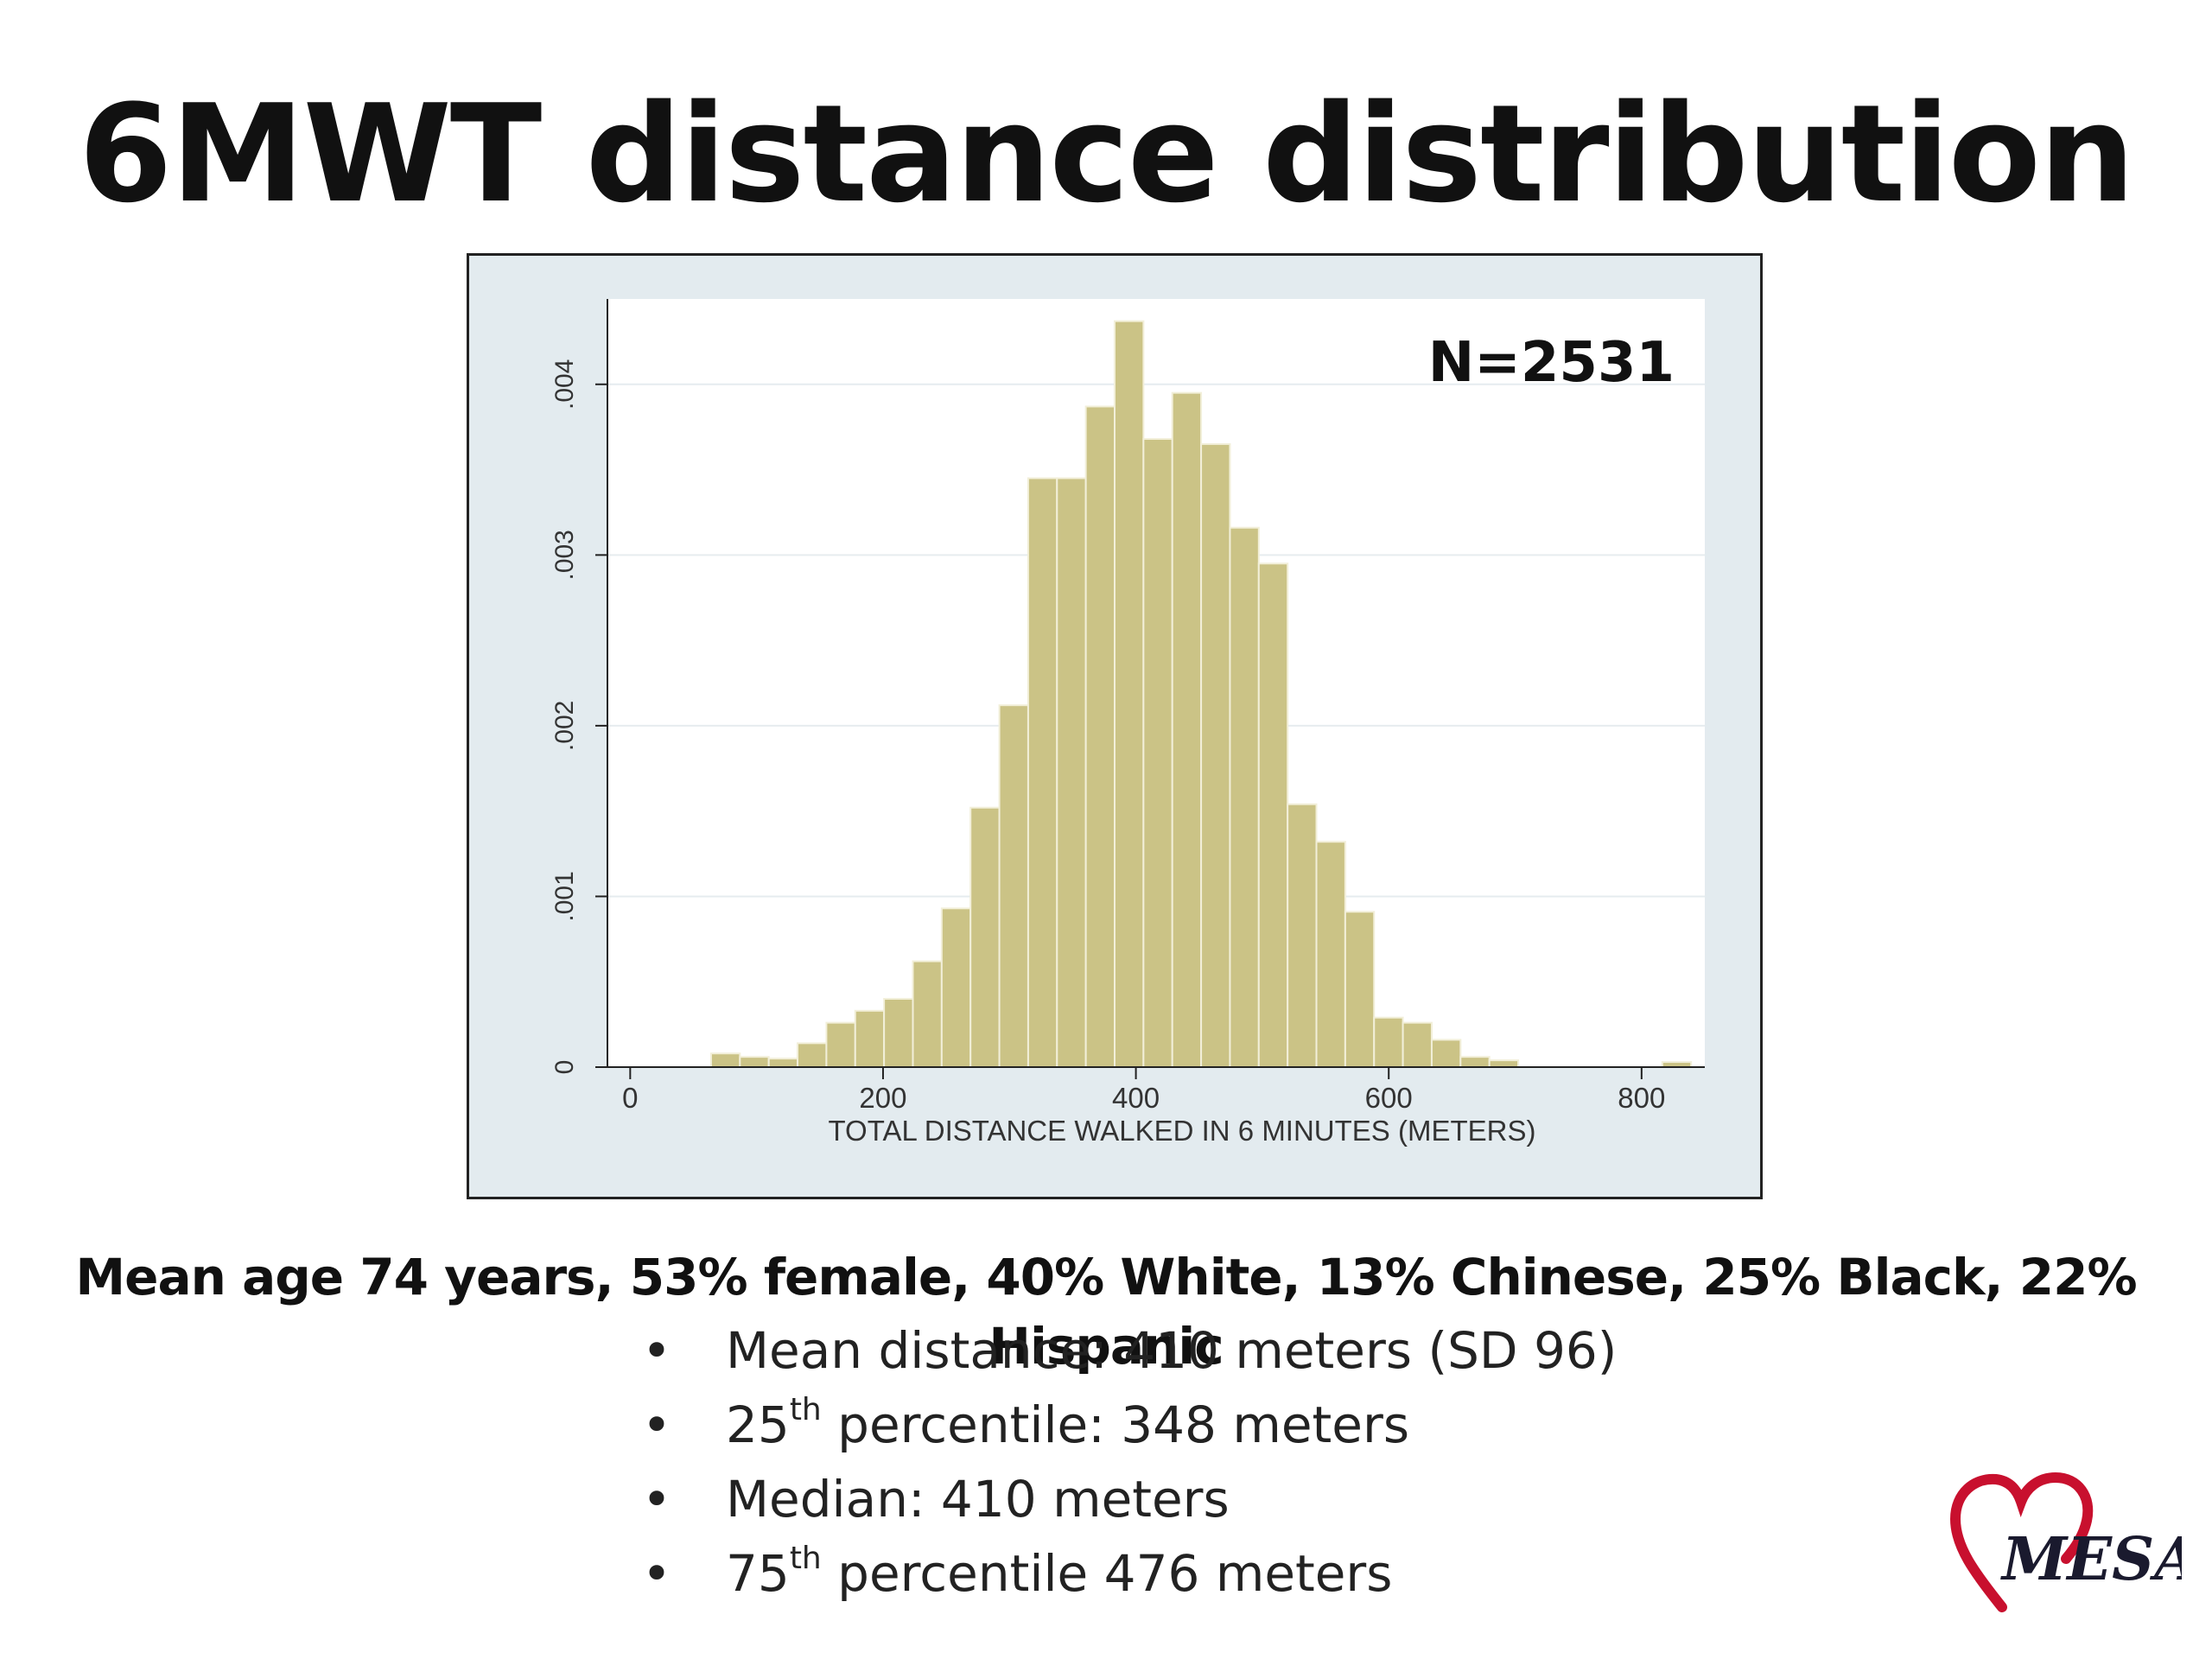 The height and width of the screenshot is (1659, 2212). I want to click on stat-text: Mean distance: 410 meters (SD 96), so click(1172, 1350).